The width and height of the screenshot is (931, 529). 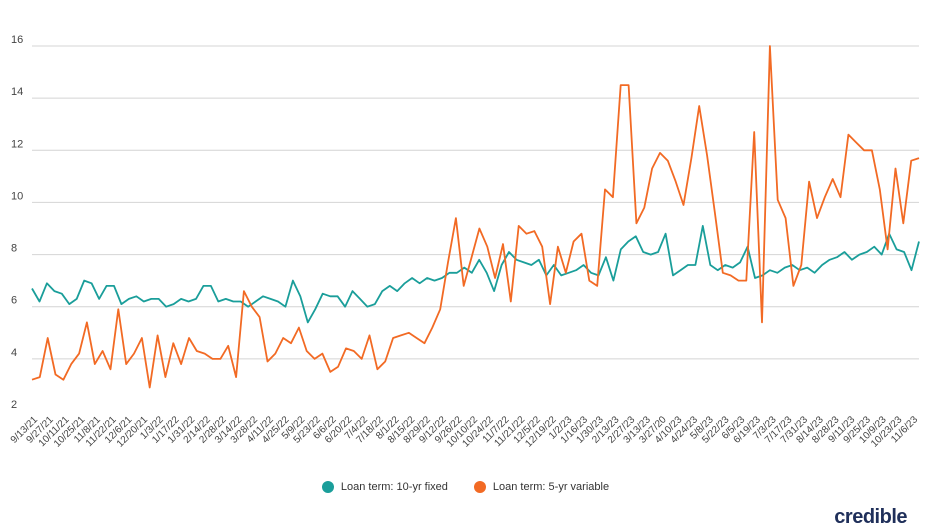 What do you see at coordinates (14, 249) in the screenshot?
I see `y-tick-label: 8` at bounding box center [14, 249].